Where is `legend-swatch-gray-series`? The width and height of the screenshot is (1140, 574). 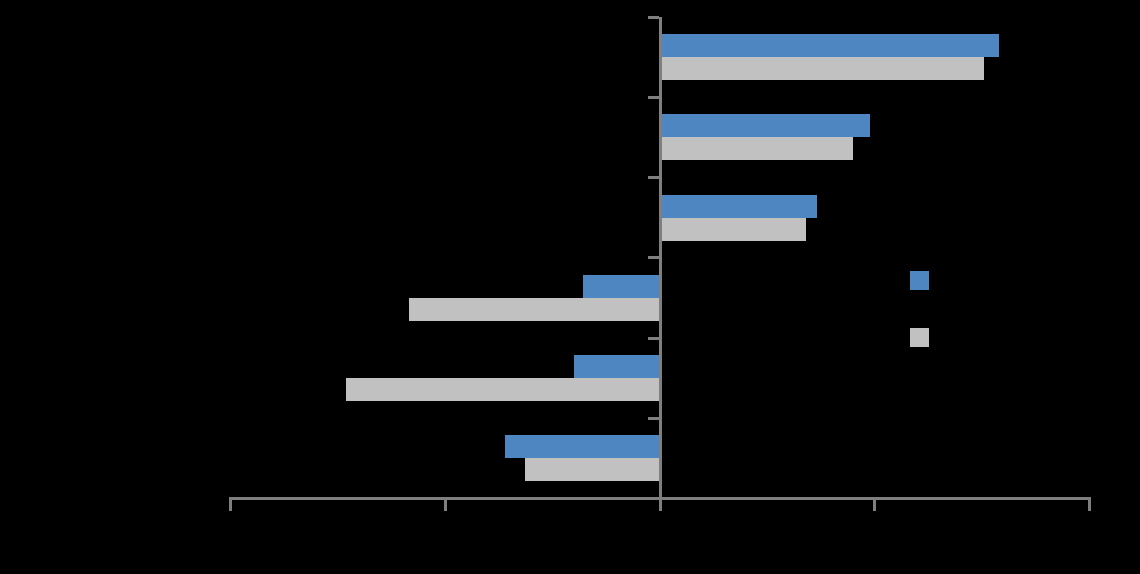 legend-swatch-gray-series is located at coordinates (919, 337).